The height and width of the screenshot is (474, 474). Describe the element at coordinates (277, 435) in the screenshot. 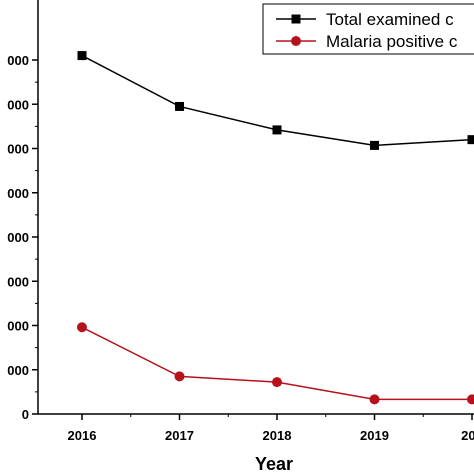

I see `x-tick-label: 2018` at that location.